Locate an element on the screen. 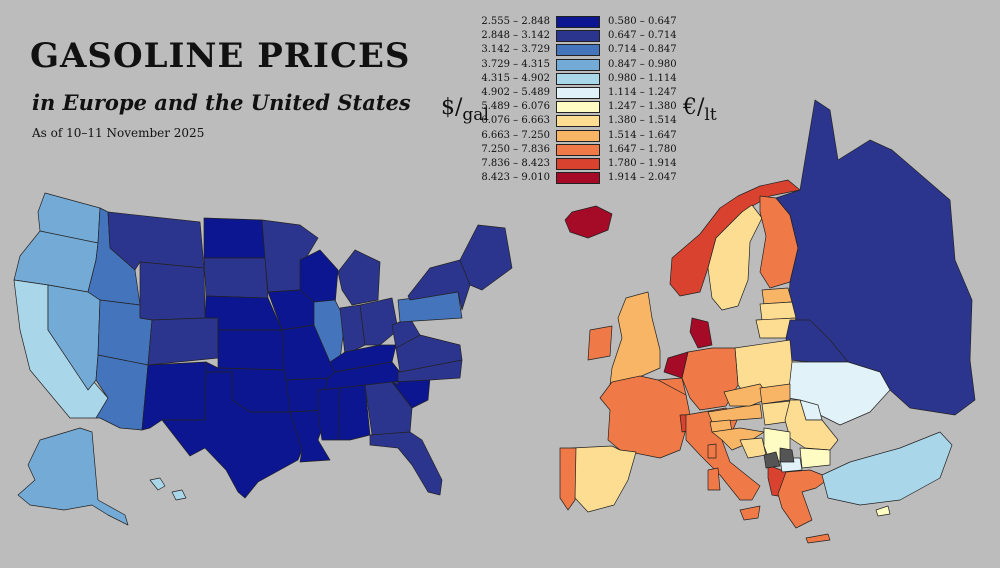 The width and height of the screenshot is (1000, 568). legend-usd-range: 3.729 – 4.315 is located at coordinates (515, 64).